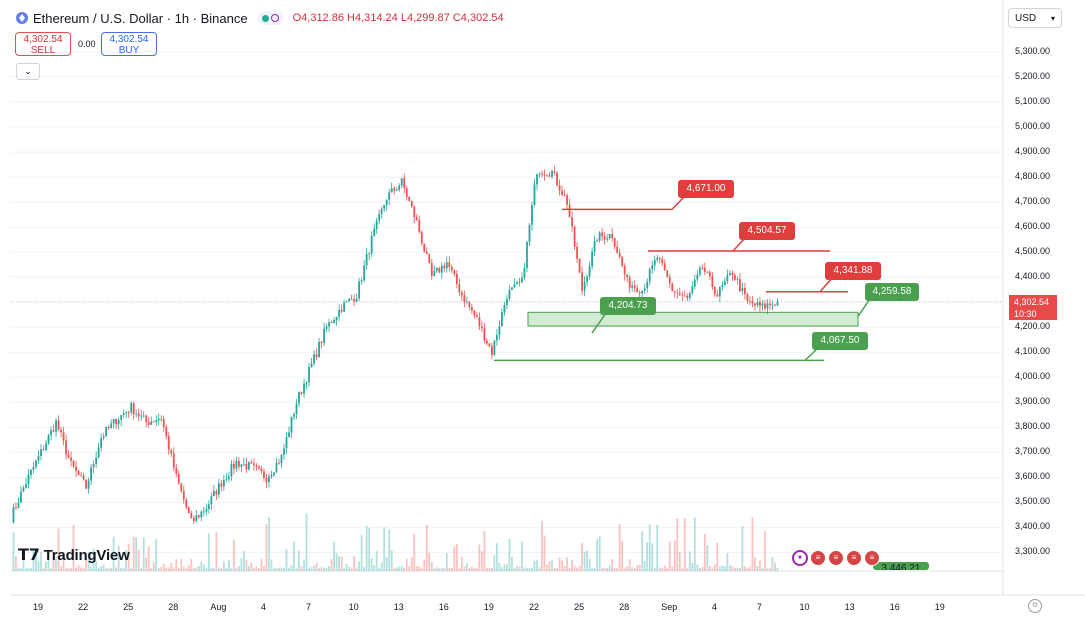  Describe the element at coordinates (1033, 76) in the screenshot. I see `price-tick-label: 5,200.00` at that location.